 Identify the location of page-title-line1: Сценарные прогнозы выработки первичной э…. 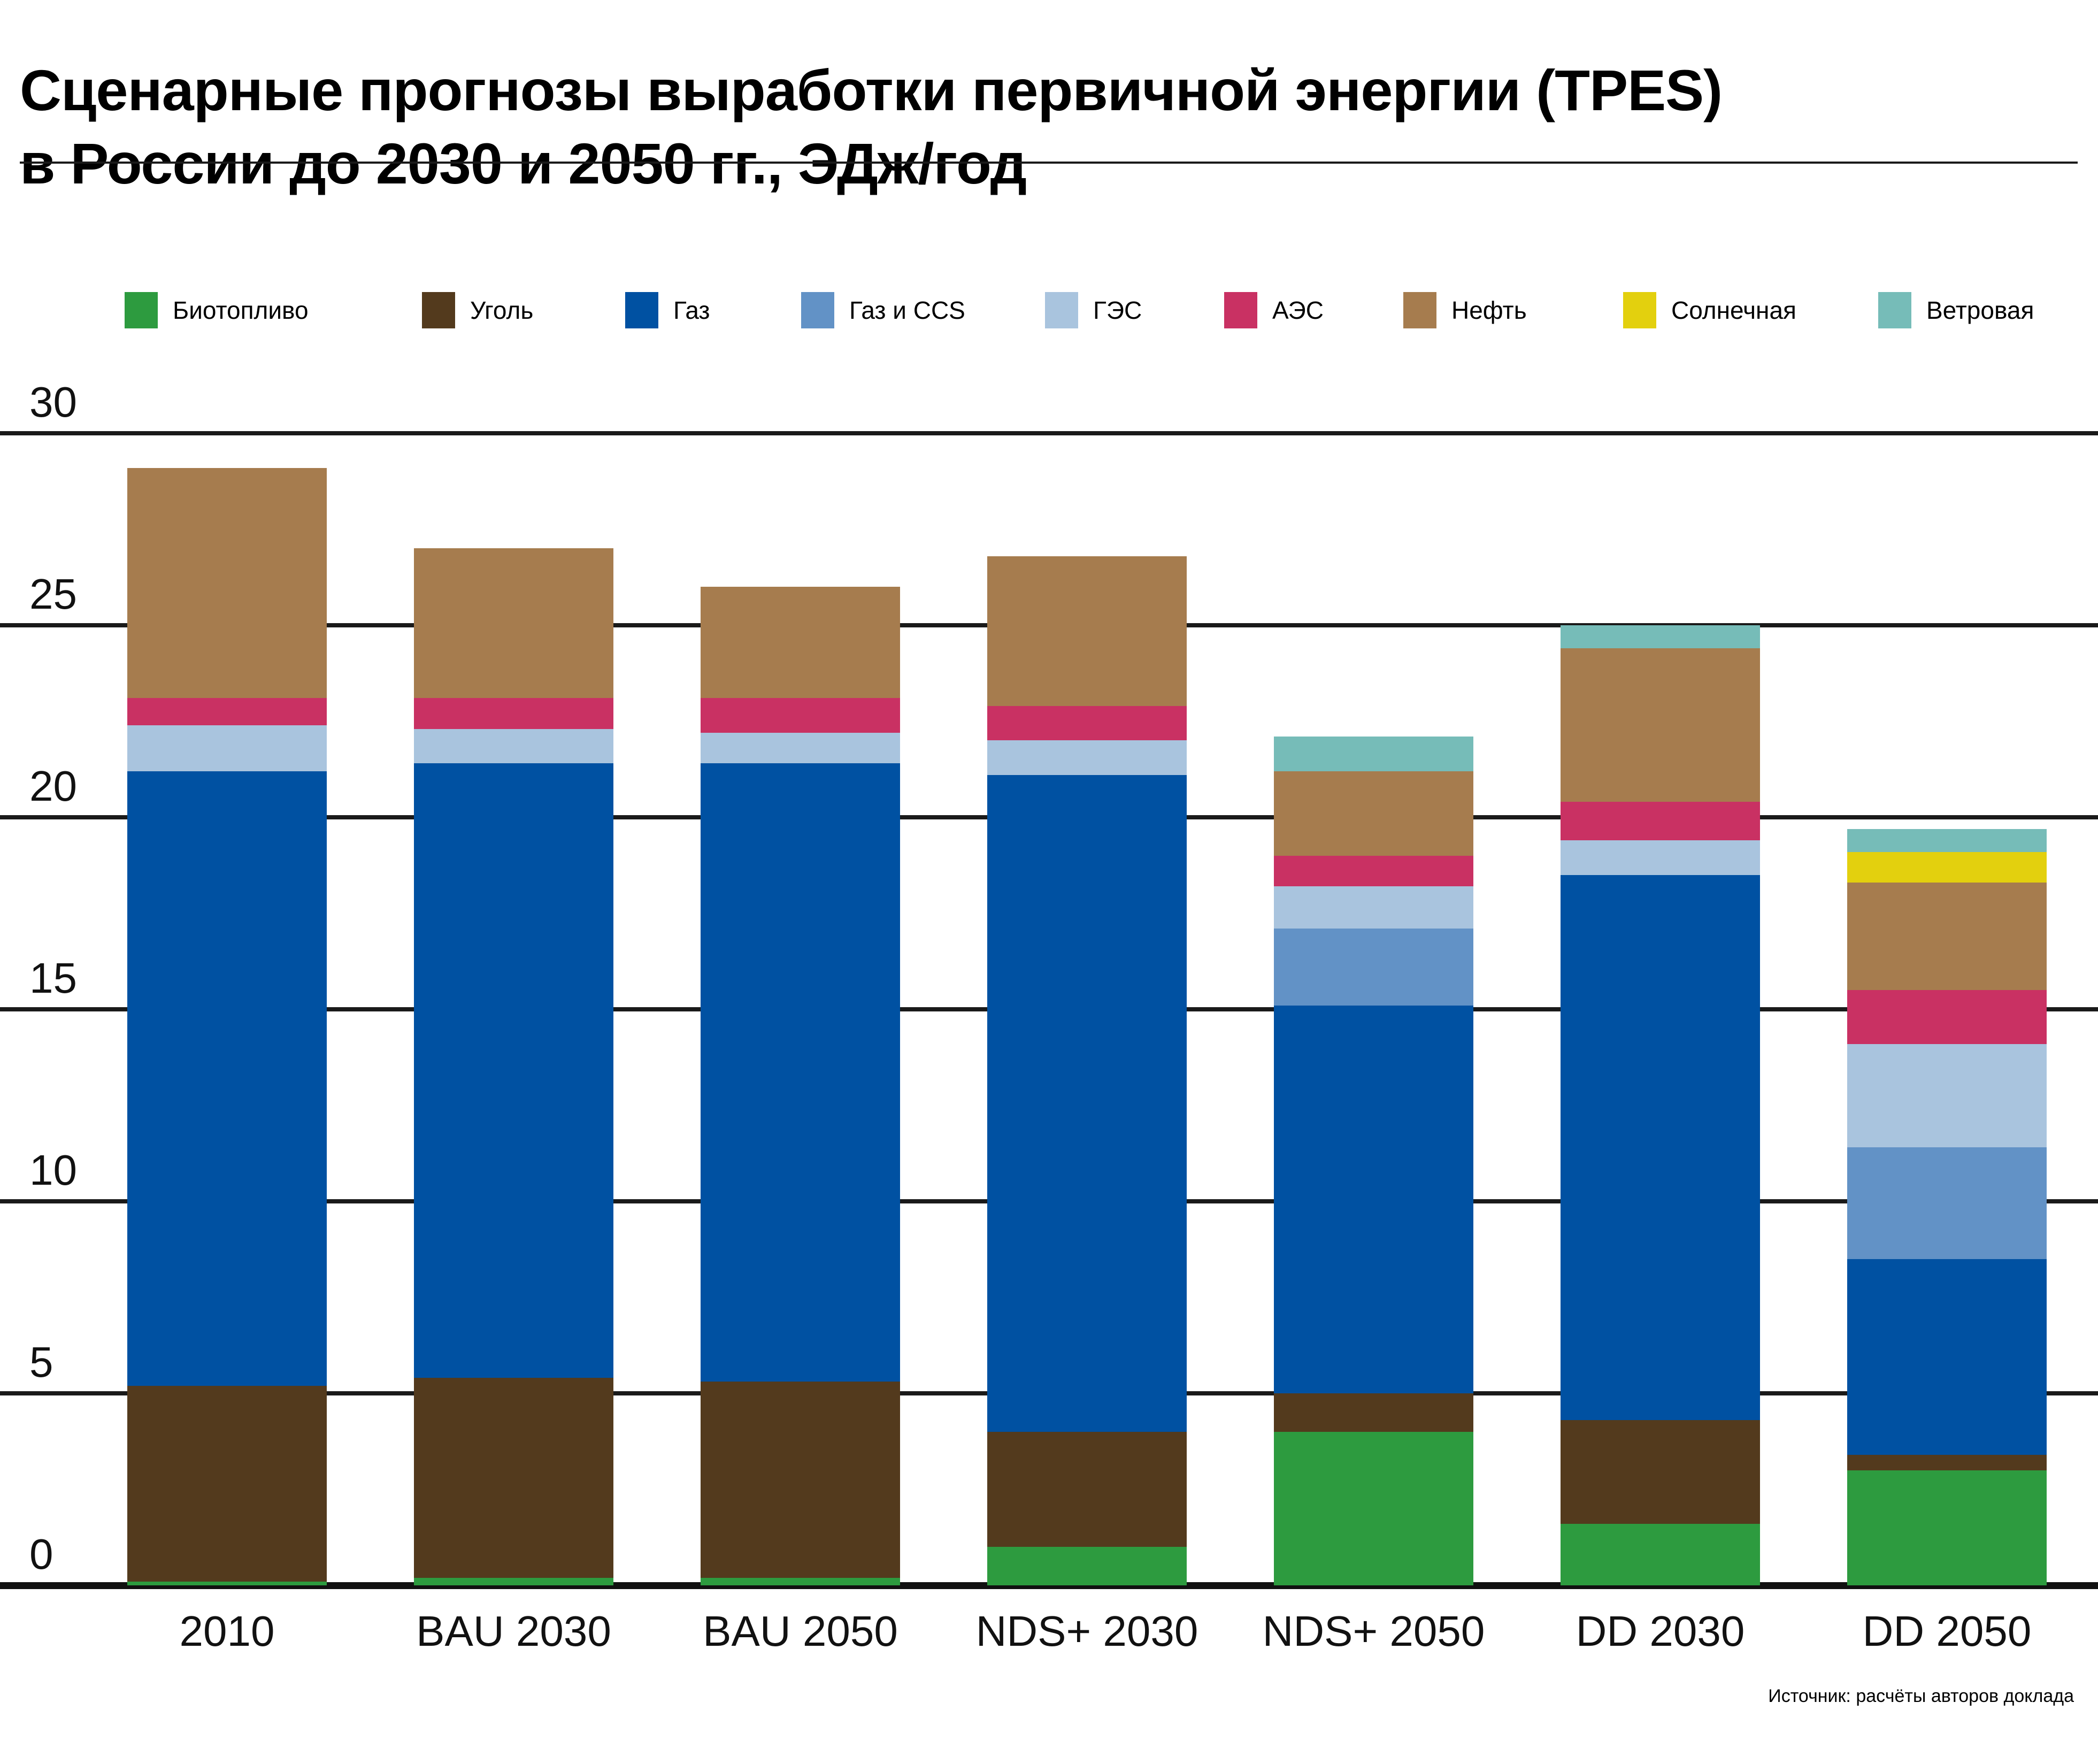
(871, 90).